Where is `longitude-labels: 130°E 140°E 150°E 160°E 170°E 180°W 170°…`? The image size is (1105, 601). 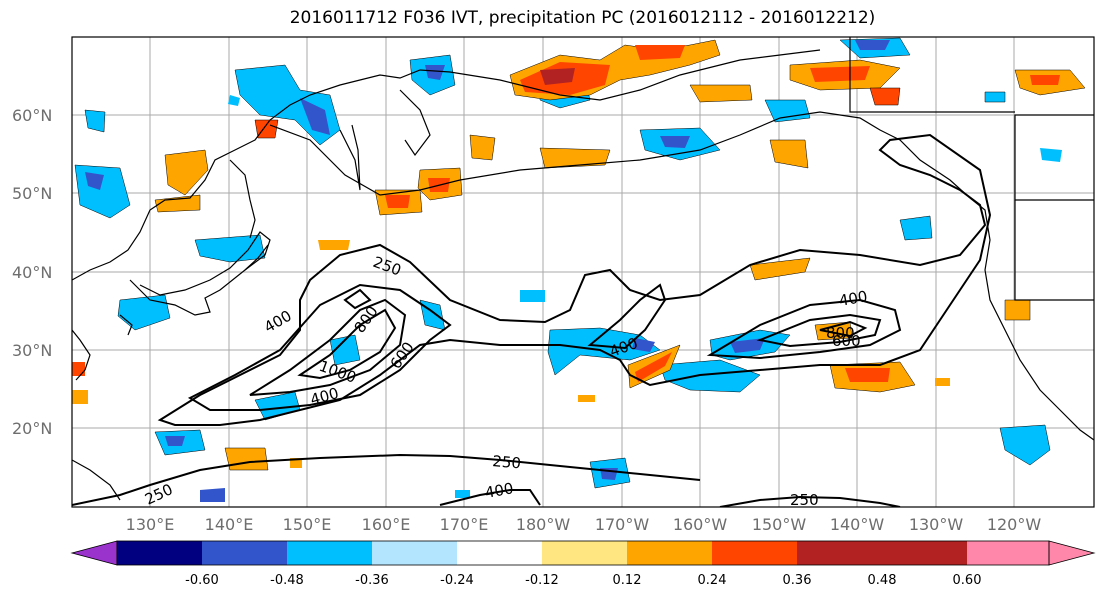
longitude-labels: 130°E 140°E 150°E 160°E 170°E 180°W 170°… is located at coordinates (584, 524).